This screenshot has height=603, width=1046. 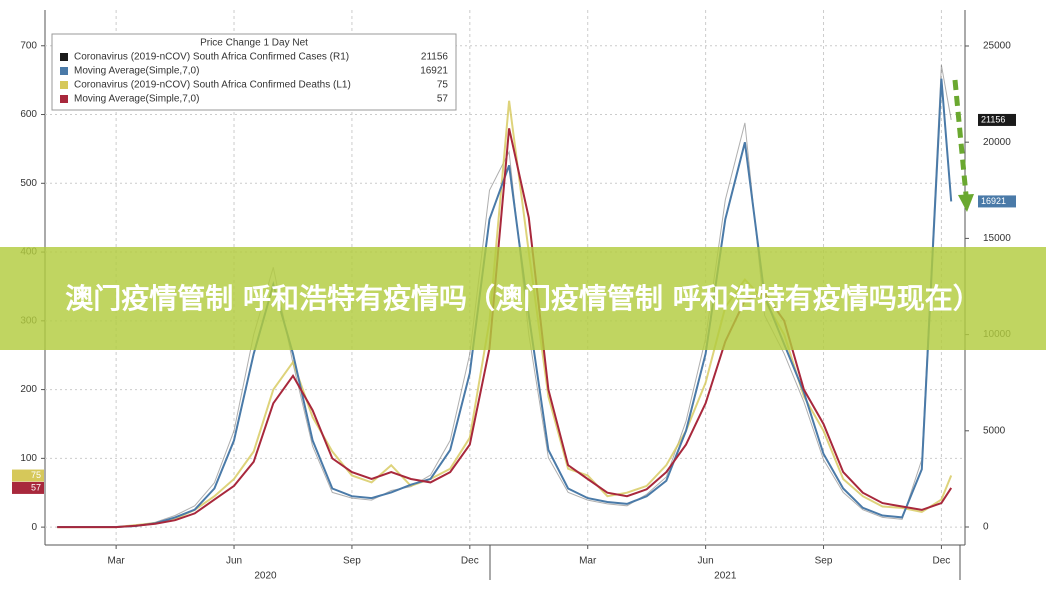 What do you see at coordinates (265, 576) in the screenshot?
I see `x-year-label: 2020` at bounding box center [265, 576].